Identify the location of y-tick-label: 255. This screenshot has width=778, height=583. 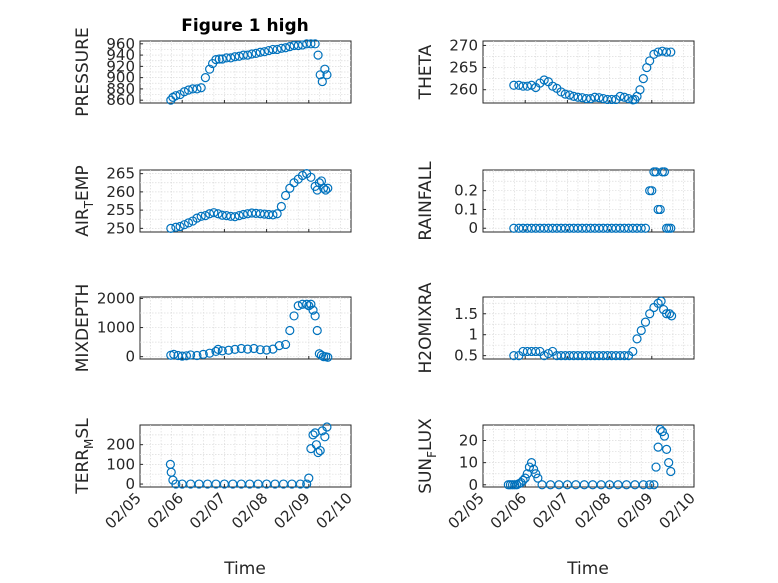
(120, 210).